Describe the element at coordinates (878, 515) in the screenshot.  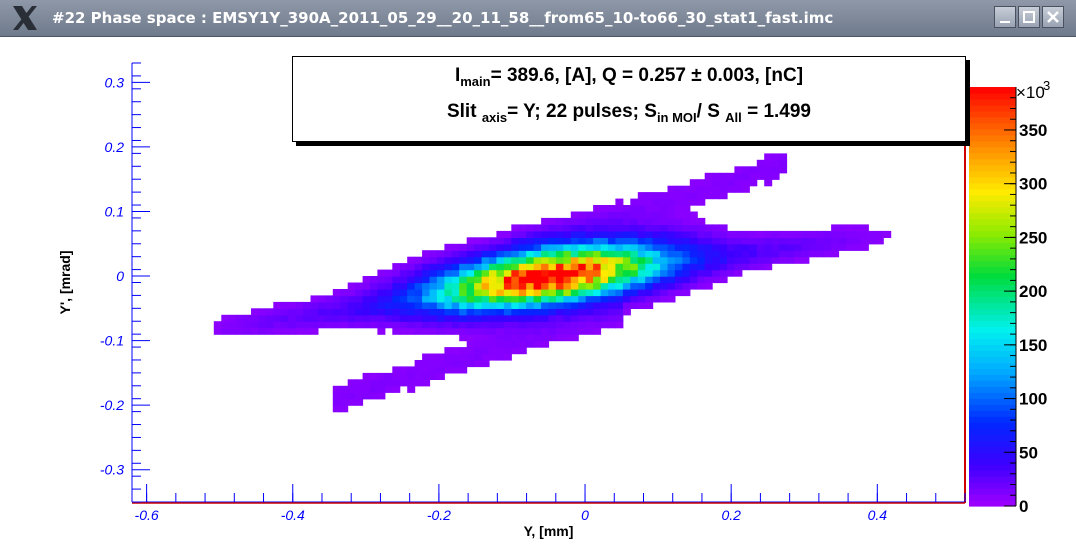
I see `x-tick-label: 0.4` at that location.